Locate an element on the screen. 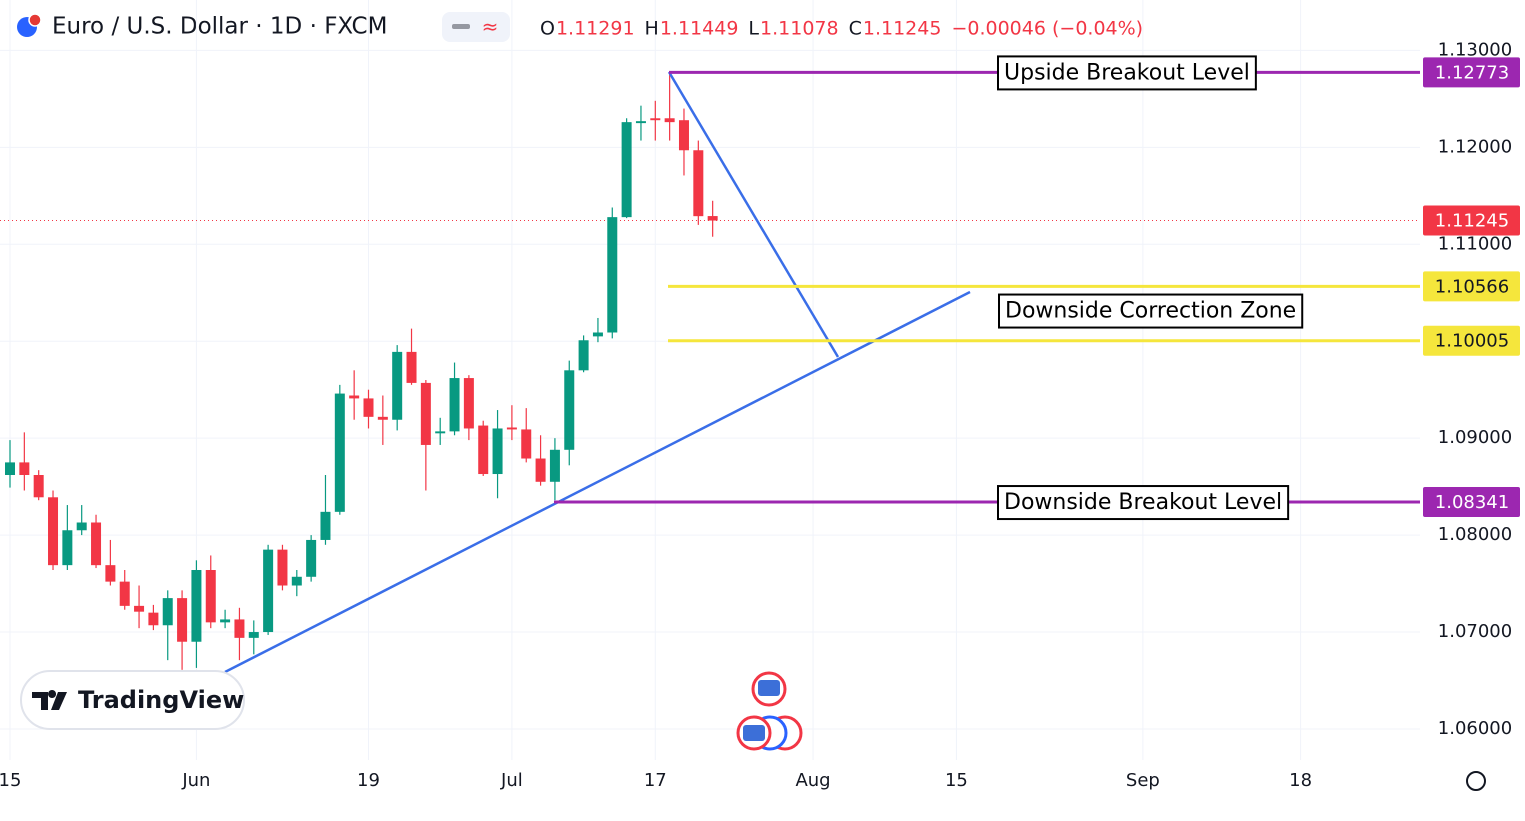 Image resolution: width=1525 pixels, height=821 pixels. y-tick-label: 1.13000 is located at coordinates (1475, 49).